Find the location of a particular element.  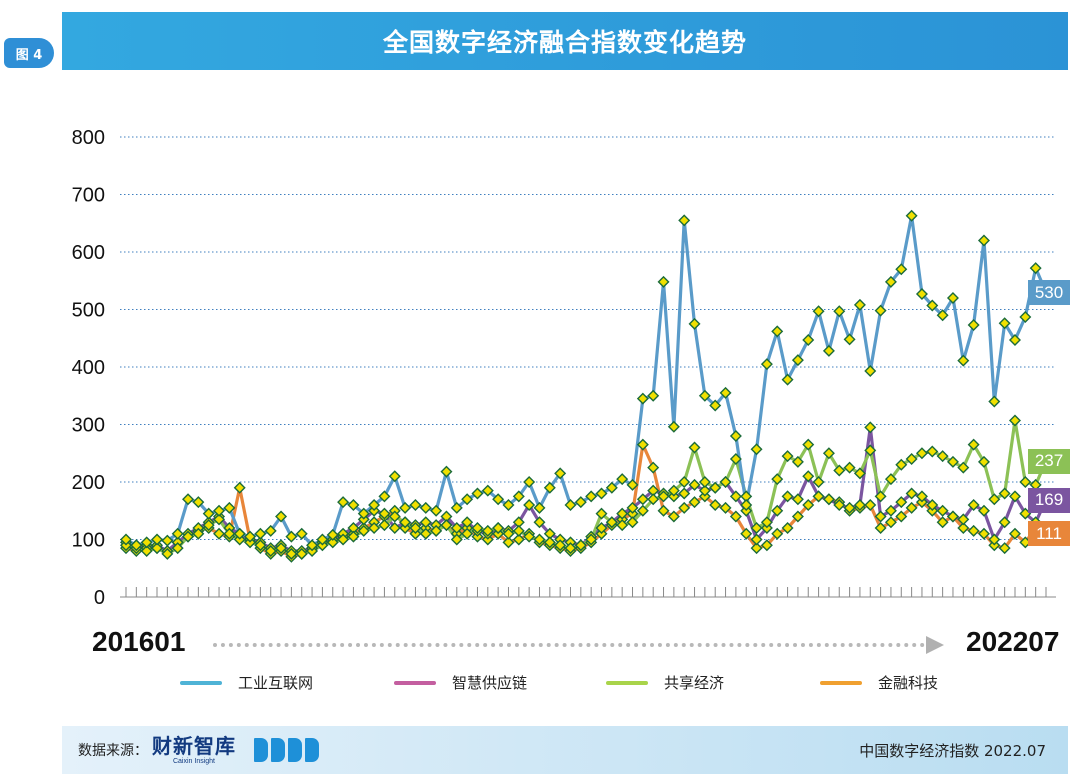

source-label: 数据来源： is located at coordinates (113, 751).